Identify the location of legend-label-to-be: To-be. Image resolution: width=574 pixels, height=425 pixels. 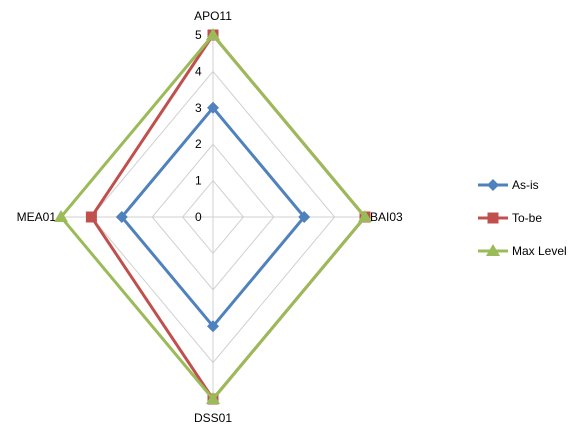
(527, 218).